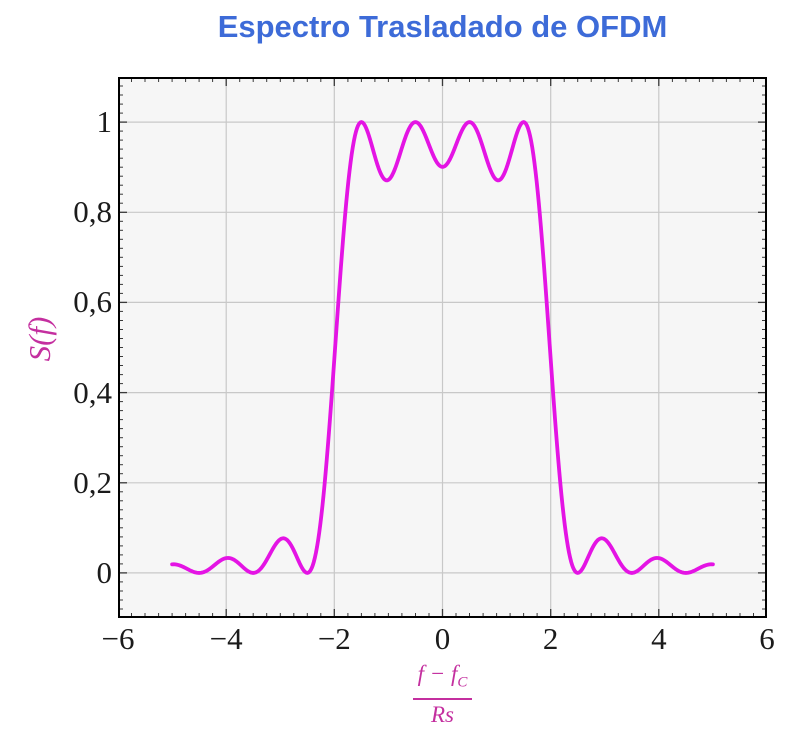  I want to click on x-tick-label: 0, so click(442, 638).